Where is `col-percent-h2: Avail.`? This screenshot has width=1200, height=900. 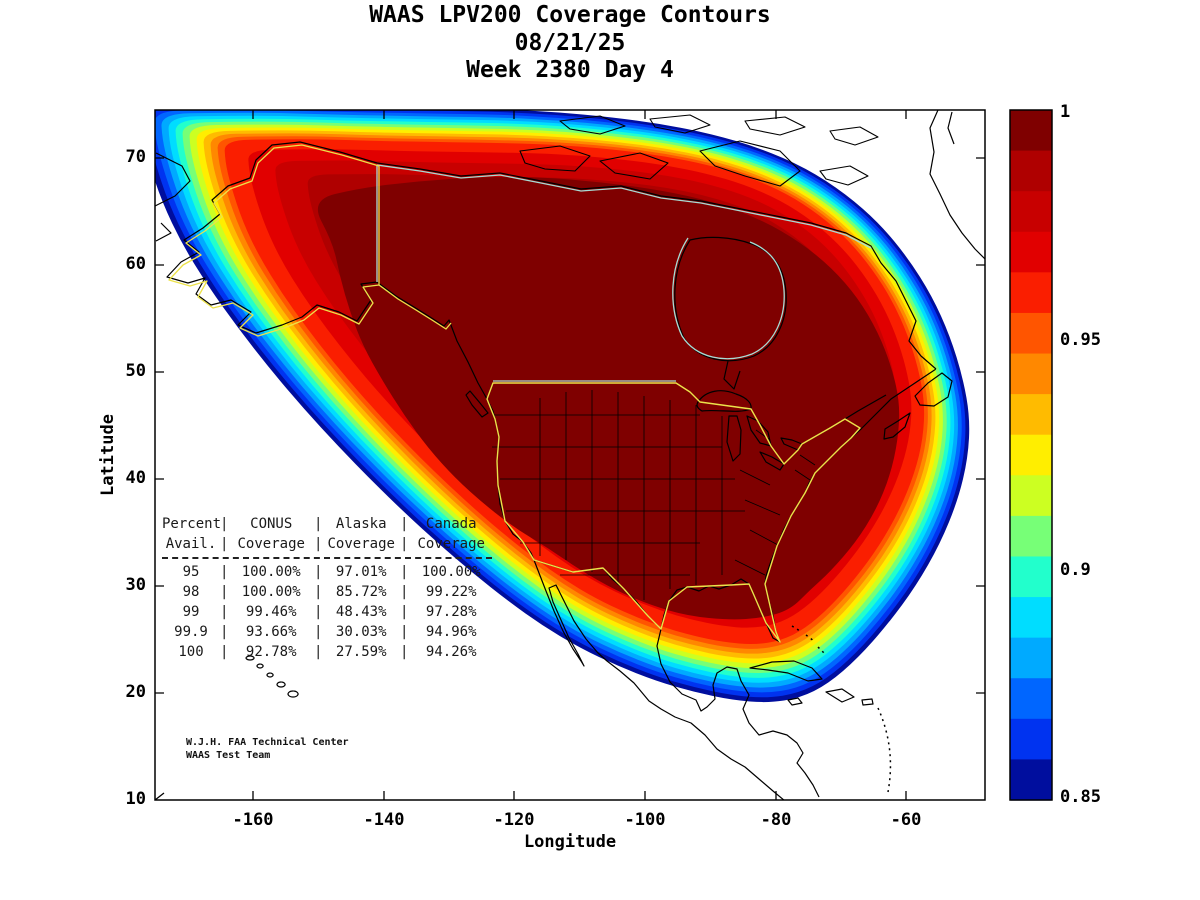 col-percent-h2: Avail. is located at coordinates (191, 544).